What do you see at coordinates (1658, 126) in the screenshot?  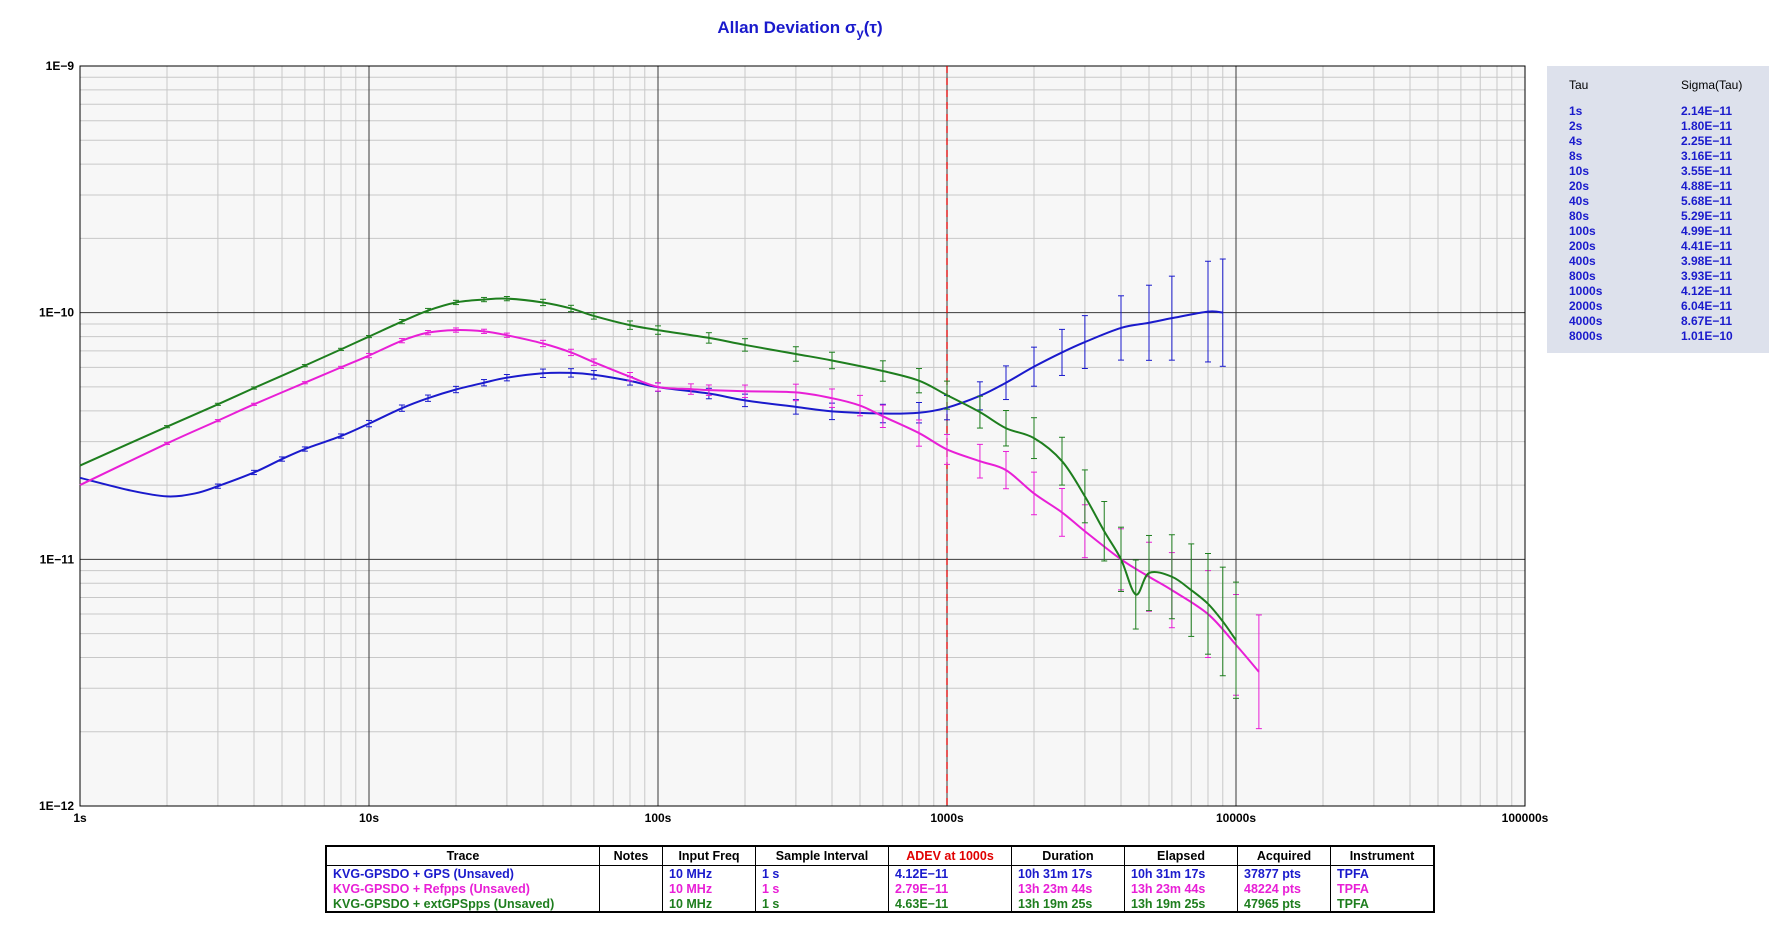 I see `tau-row: 2s 1.80E−11` at bounding box center [1658, 126].